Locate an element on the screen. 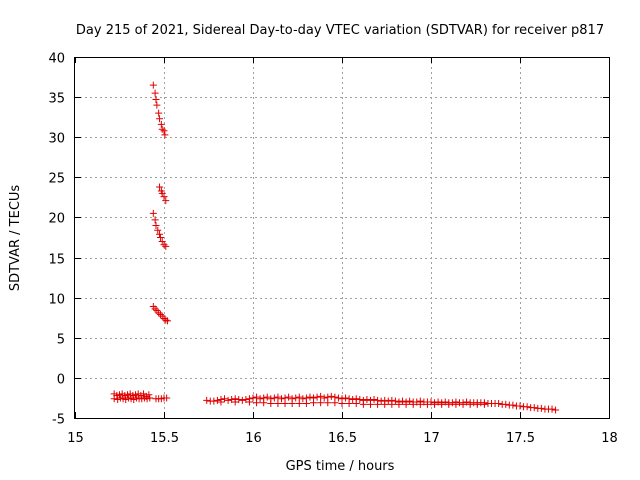  series-track-late-band-lower is located at coordinates (352, 403).